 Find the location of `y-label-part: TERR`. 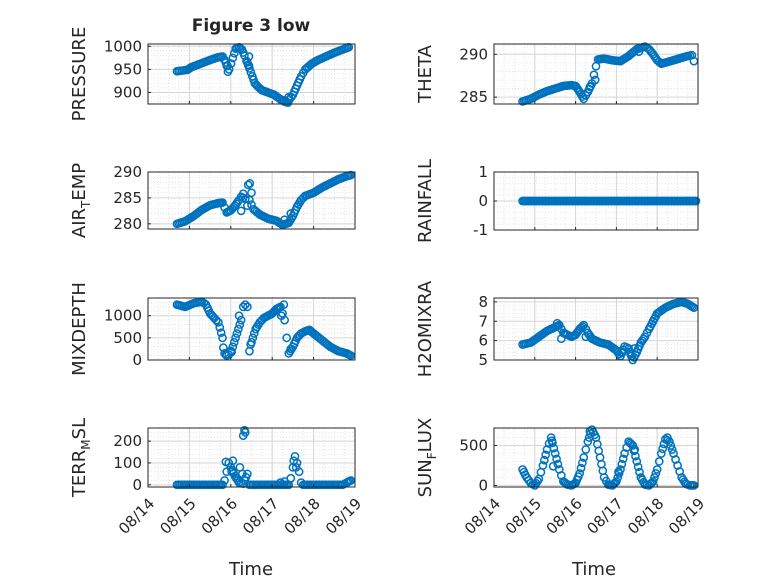

y-label-part: TERR is located at coordinates (79, 474).